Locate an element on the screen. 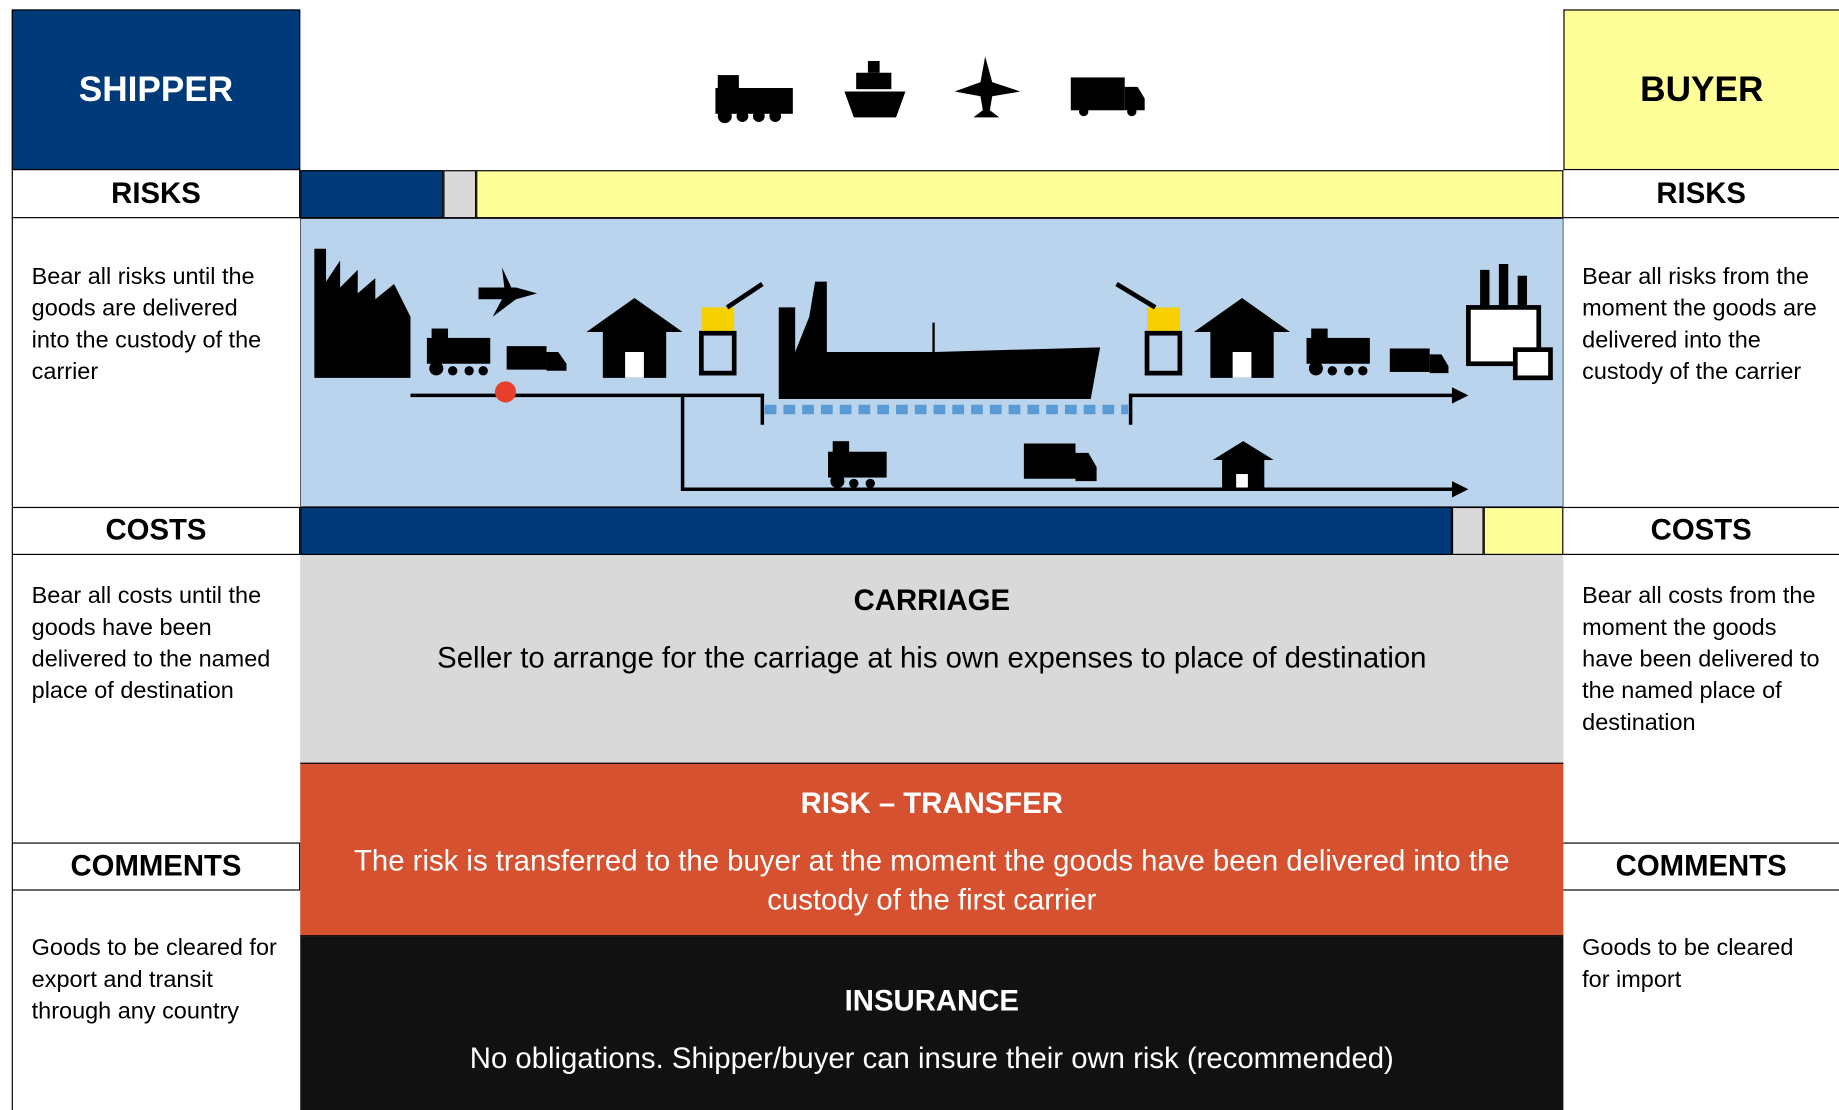 The image size is (1839, 1110). insurance-heading: INSURANCE is located at coordinates (931, 1001).